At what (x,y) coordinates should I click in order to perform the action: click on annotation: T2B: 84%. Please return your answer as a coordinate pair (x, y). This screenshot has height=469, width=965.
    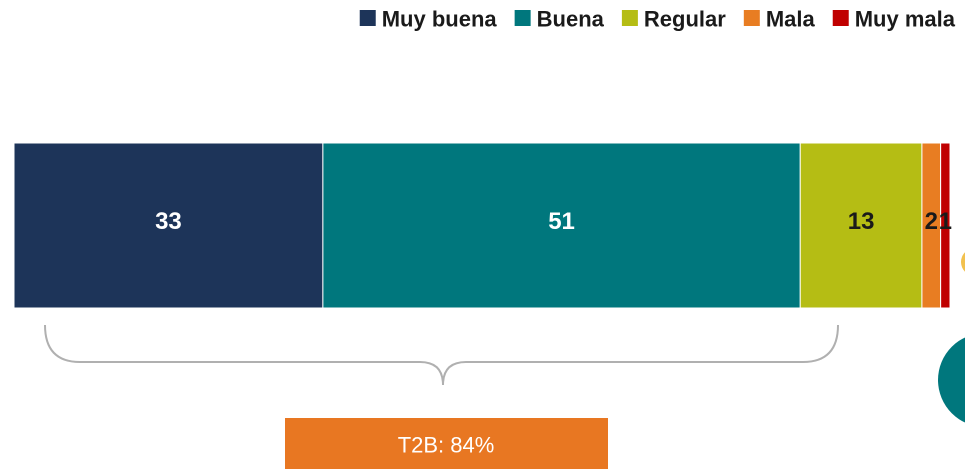
    Looking at the image, I should click on (446, 445).